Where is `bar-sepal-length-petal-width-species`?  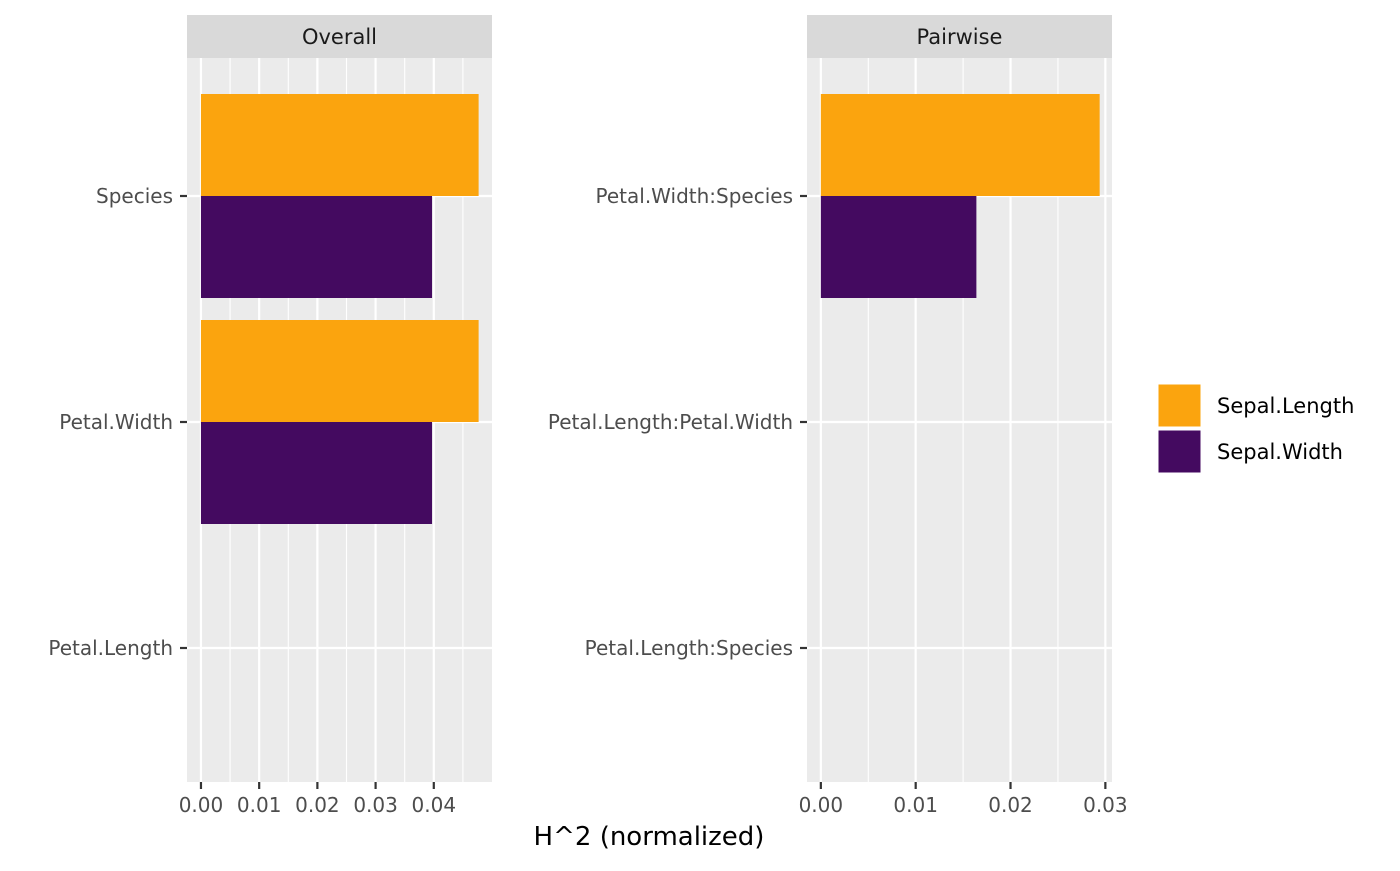 bar-sepal-length-petal-width-species is located at coordinates (960, 145).